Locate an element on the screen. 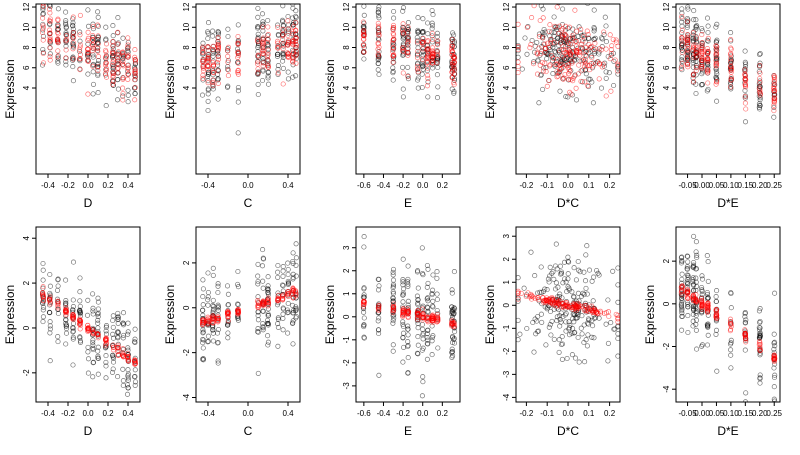 This screenshot has width=800, height=455. x-tick-label: 0.10 is located at coordinates (731, 413).